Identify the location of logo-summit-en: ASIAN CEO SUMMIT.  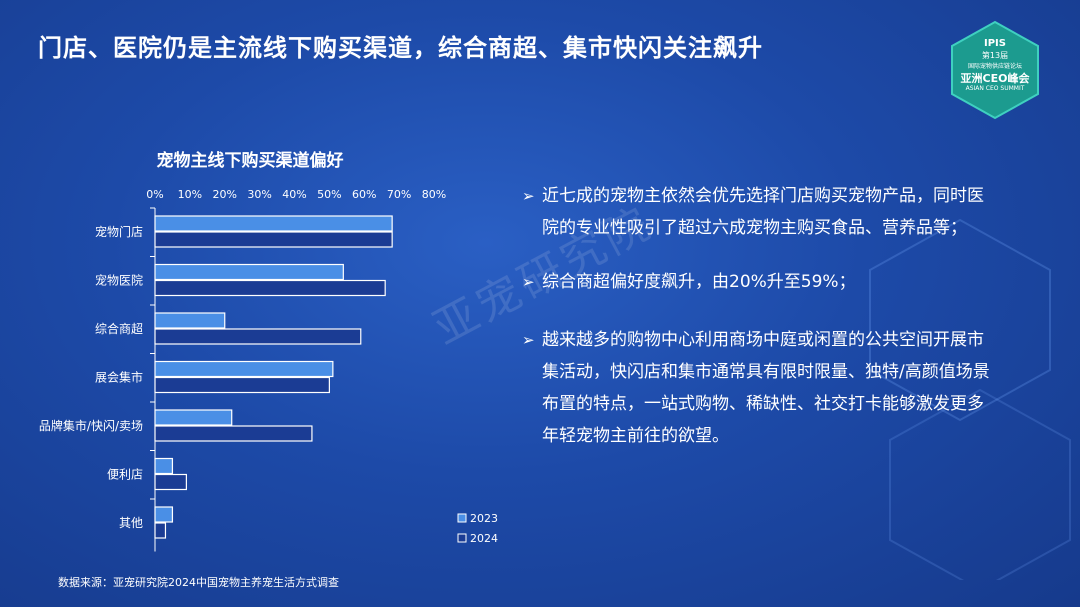
(995, 88).